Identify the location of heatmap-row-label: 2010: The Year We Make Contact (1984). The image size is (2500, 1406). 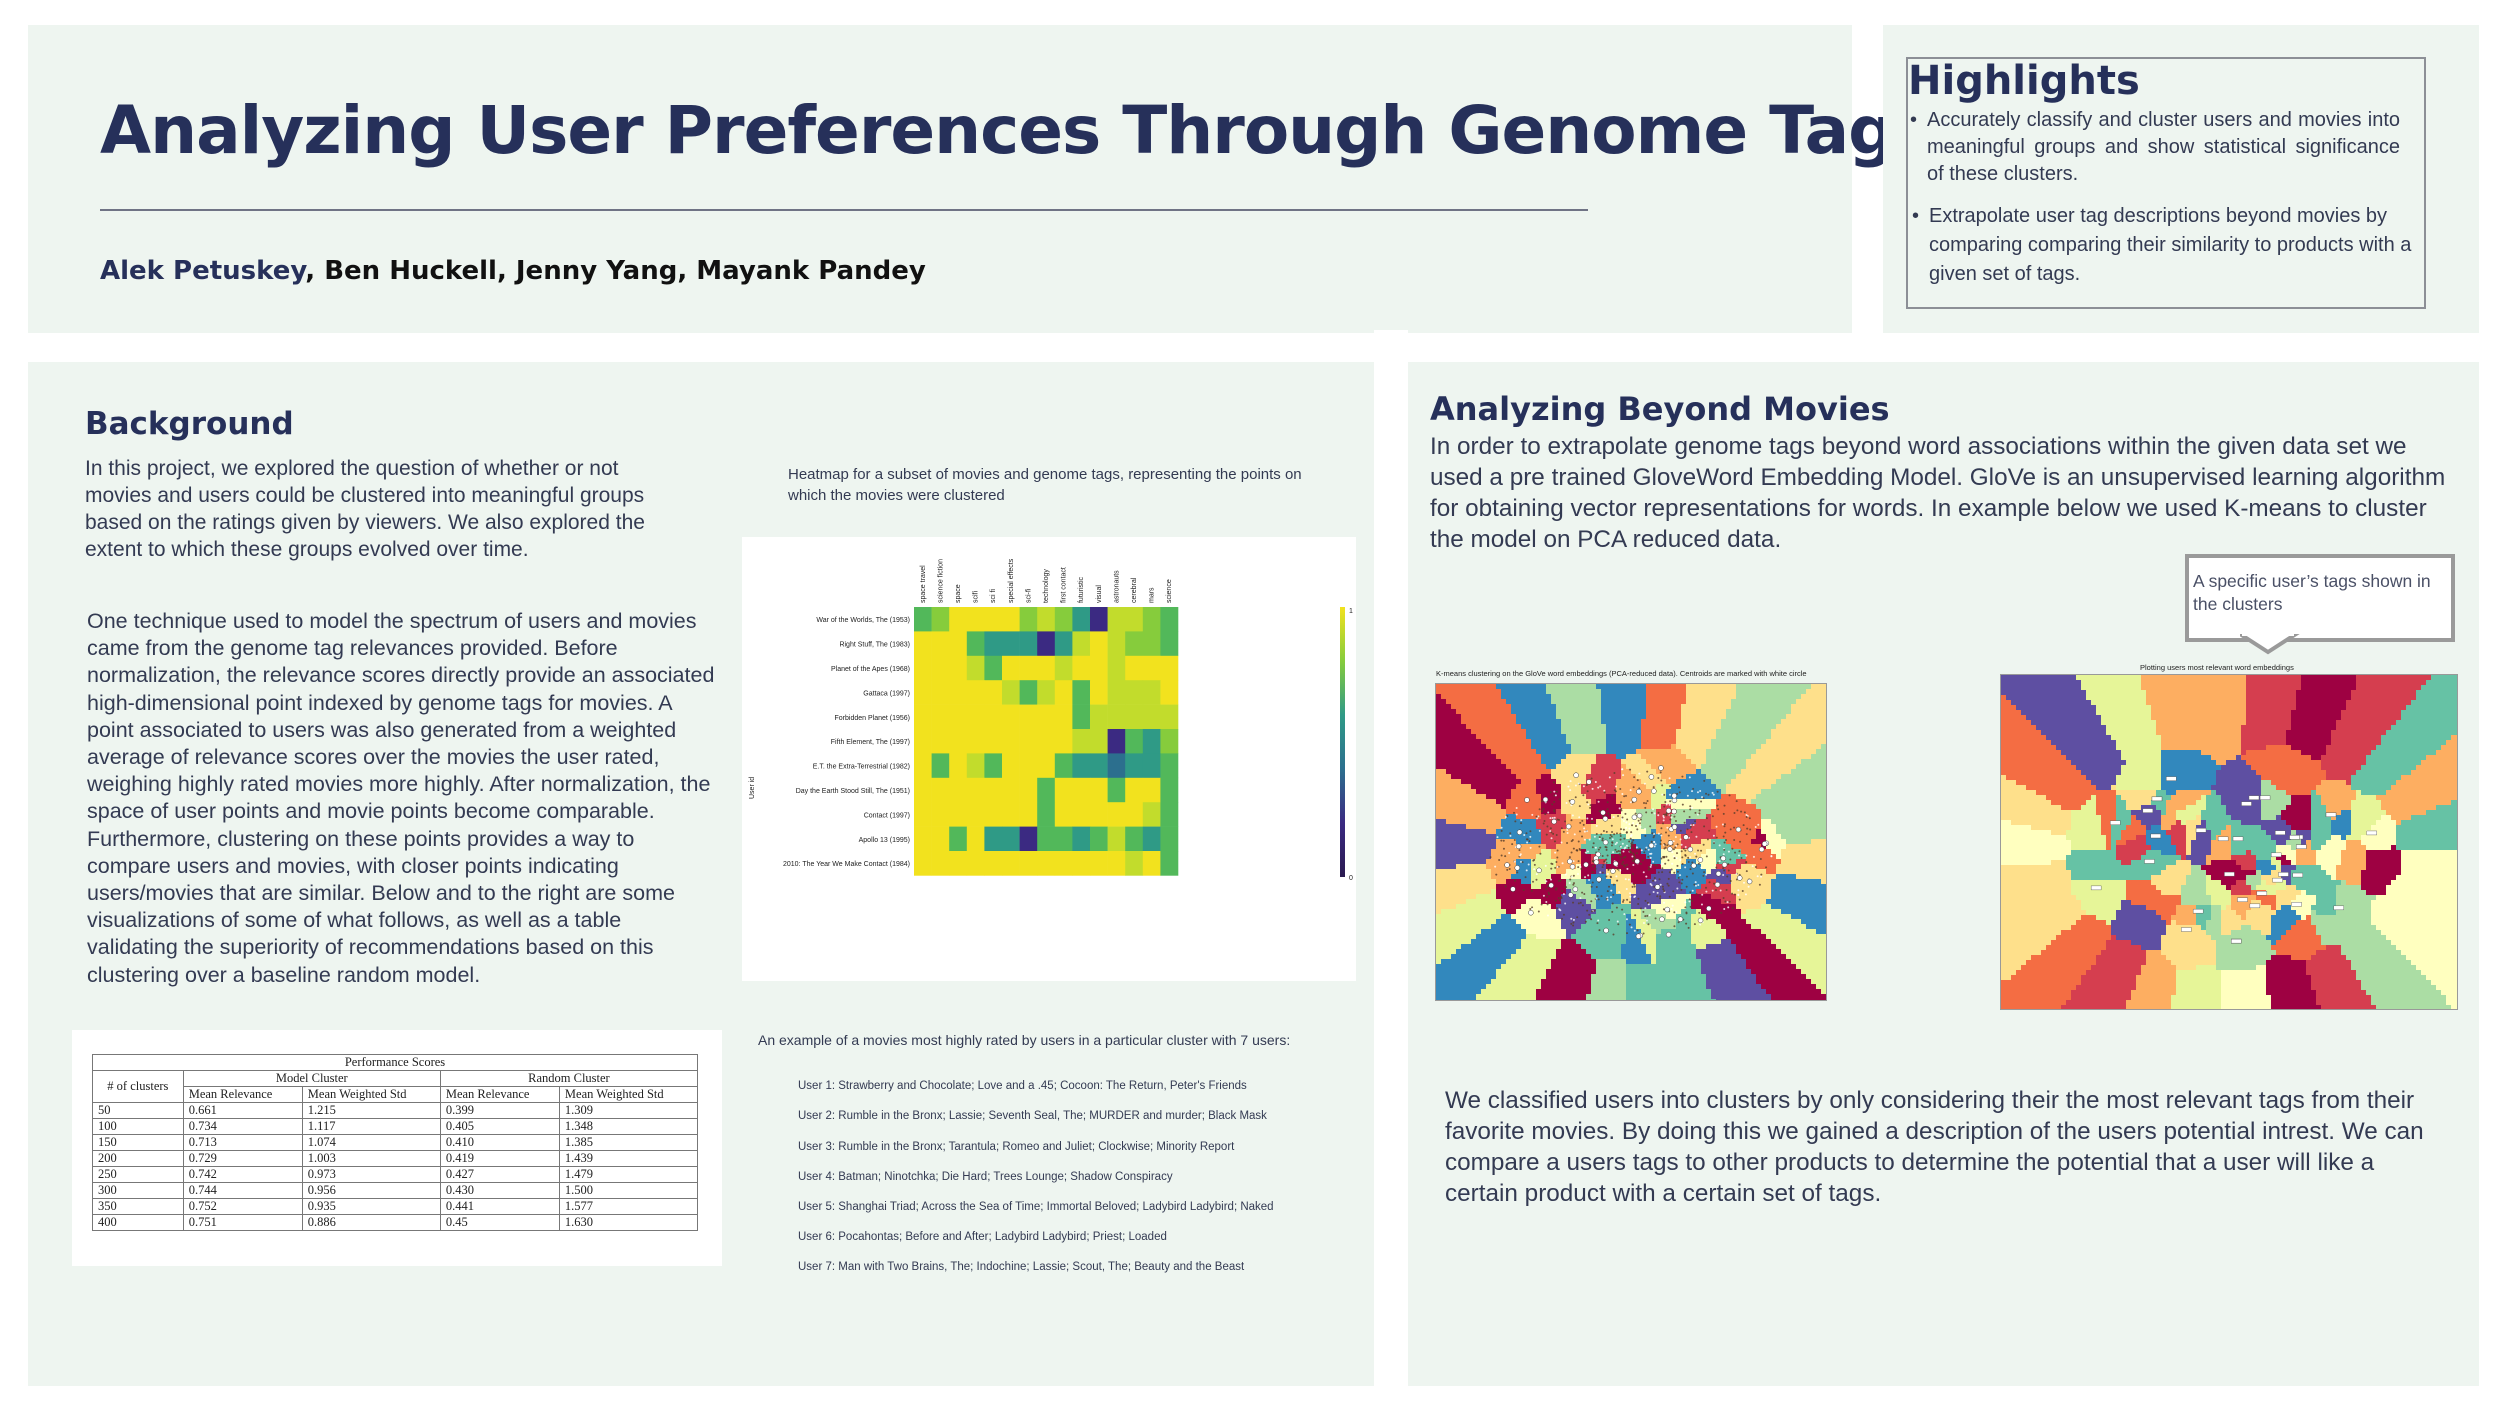
(846, 864).